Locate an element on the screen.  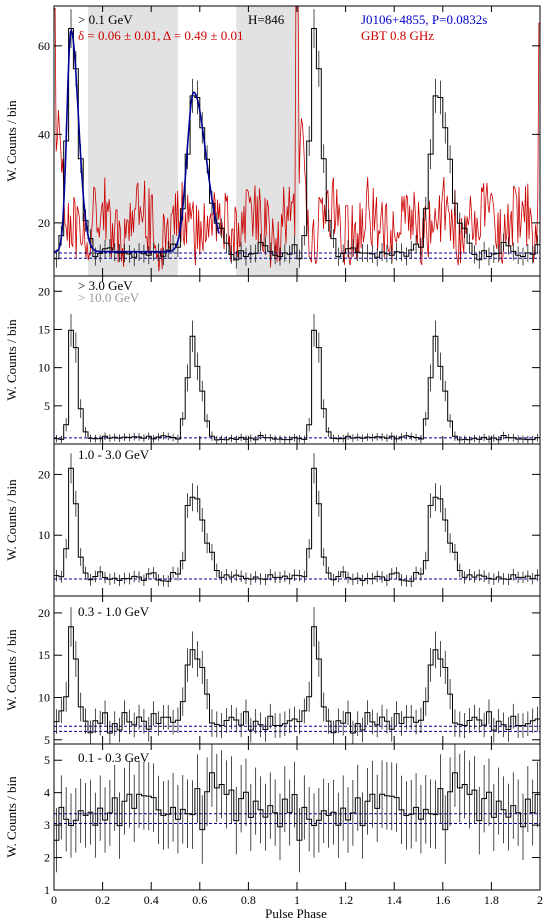
plot-frame is located at coordinates (297, 520).